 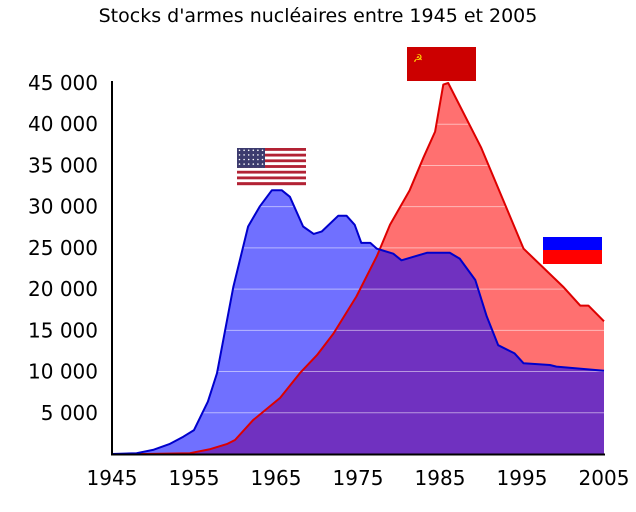 What do you see at coordinates (604, 478) in the screenshot?
I see `x-tick-label: 2005` at bounding box center [604, 478].